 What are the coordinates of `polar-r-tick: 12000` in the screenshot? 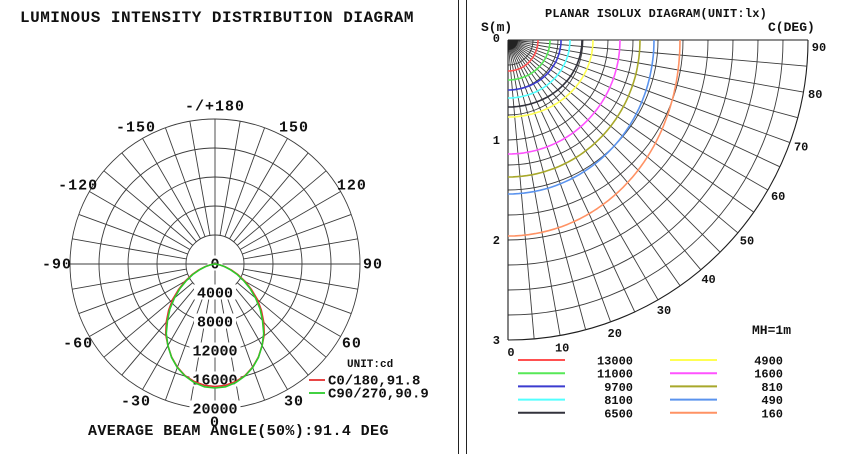 It's located at (214, 352).